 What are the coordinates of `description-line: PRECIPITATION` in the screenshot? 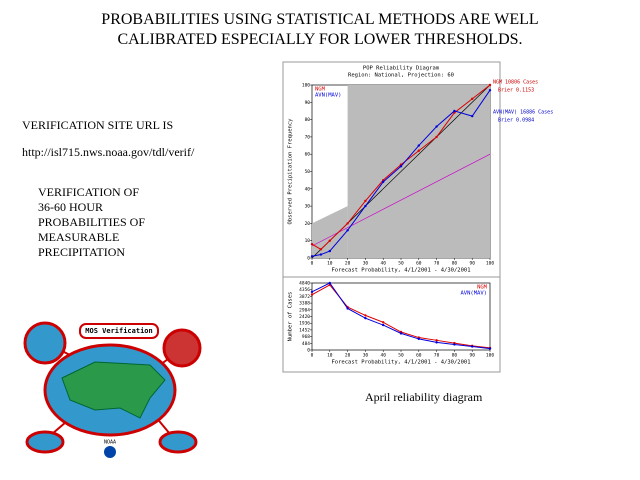 It's located at (82, 252).